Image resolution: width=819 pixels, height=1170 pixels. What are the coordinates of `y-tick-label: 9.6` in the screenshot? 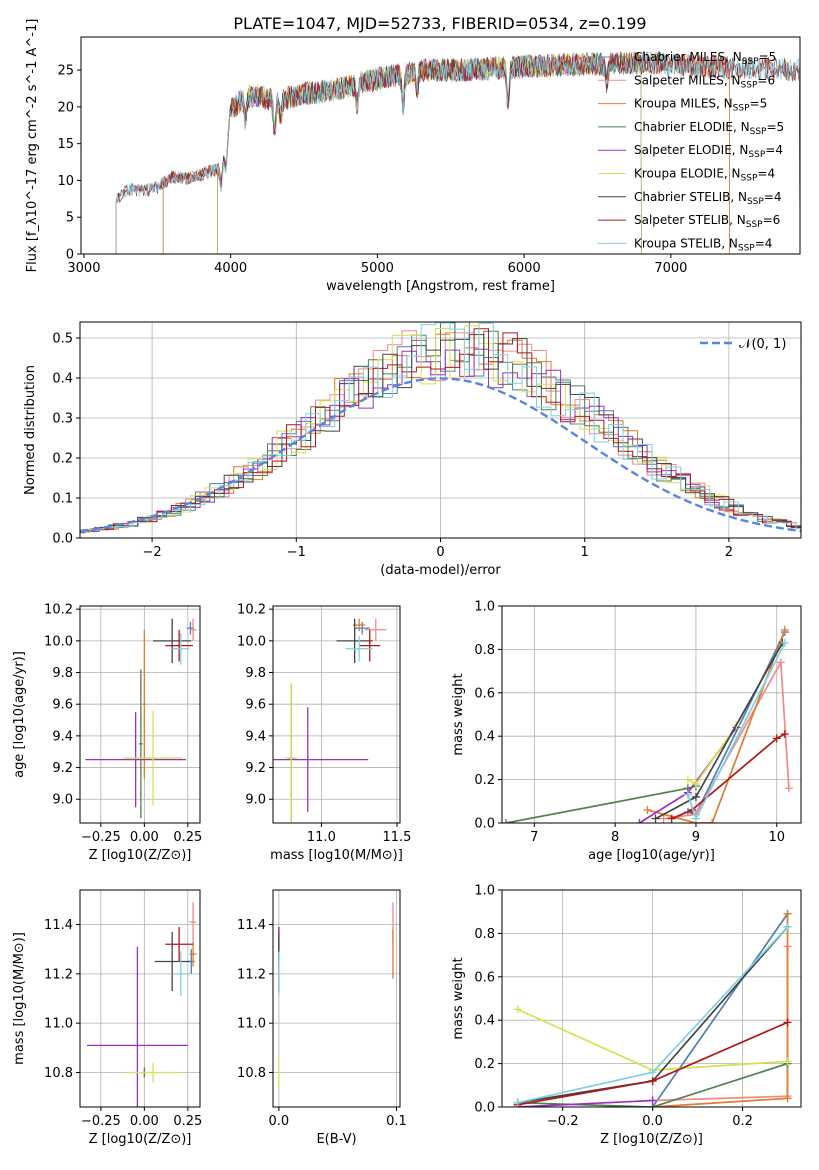 It's located at (62, 705).